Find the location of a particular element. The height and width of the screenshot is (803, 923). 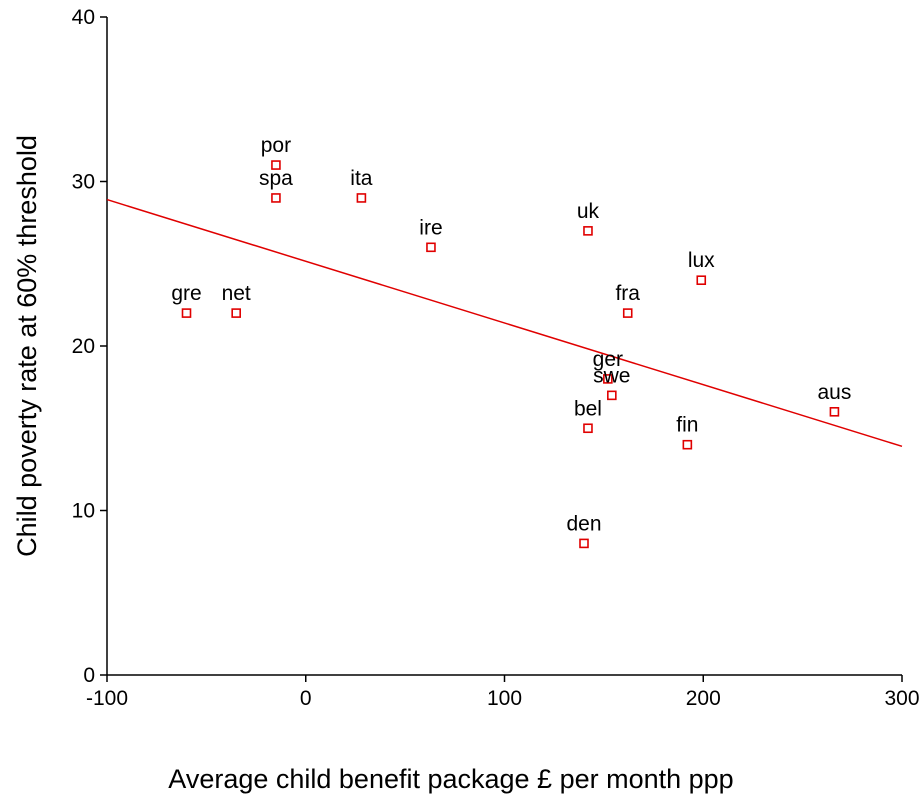

x-tick-label: 100 is located at coordinates (504, 698).